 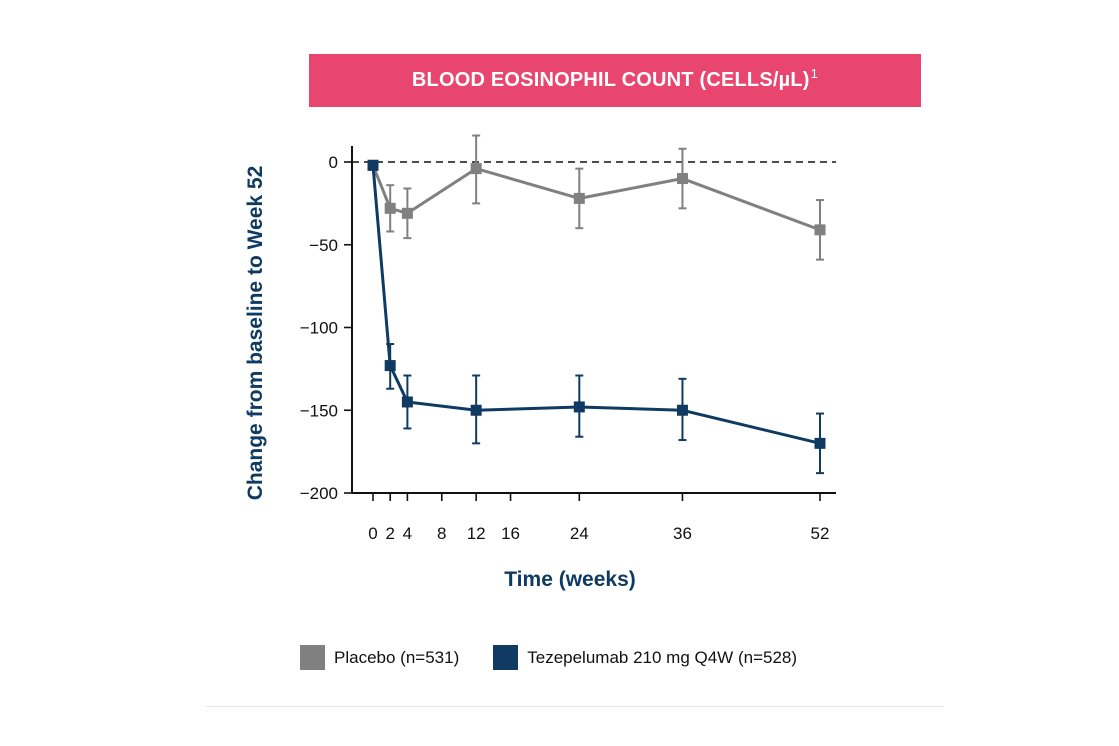 I want to click on x-tick-label: 52, so click(x=820, y=533).